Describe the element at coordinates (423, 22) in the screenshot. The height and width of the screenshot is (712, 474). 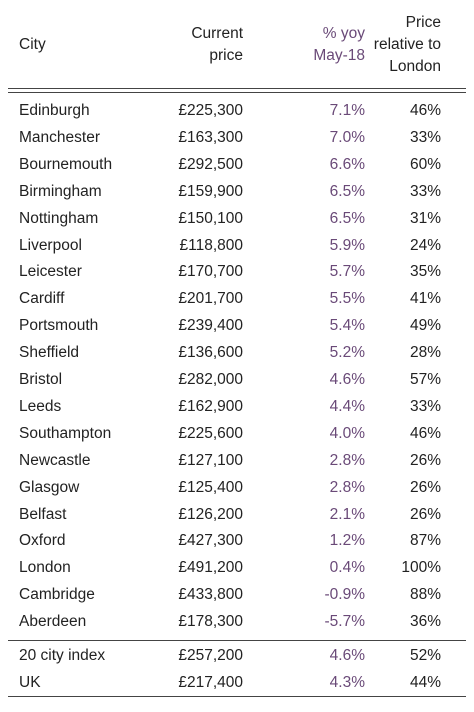
I see `header-relative-line-1: Price` at that location.